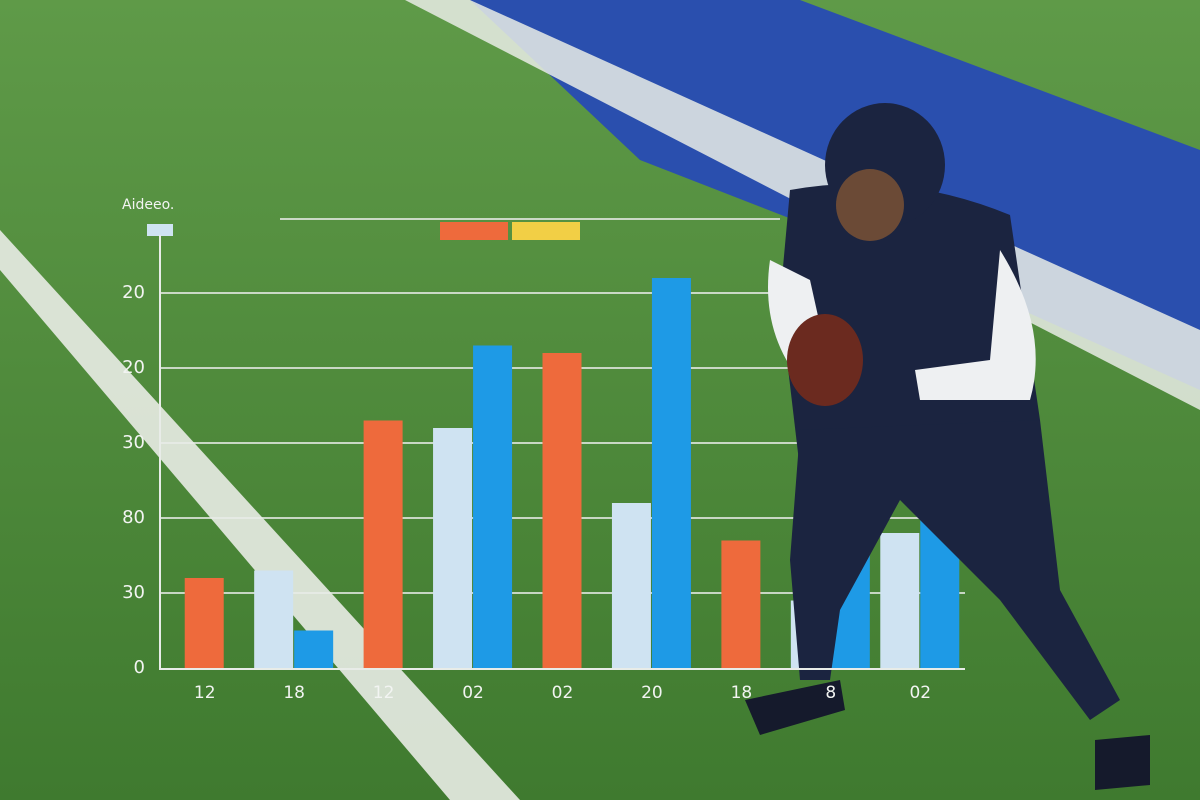 Image resolution: width=1200 pixels, height=800 pixels. Describe the element at coordinates (160, 230) in the screenshot. I see `legend-marker` at that location.